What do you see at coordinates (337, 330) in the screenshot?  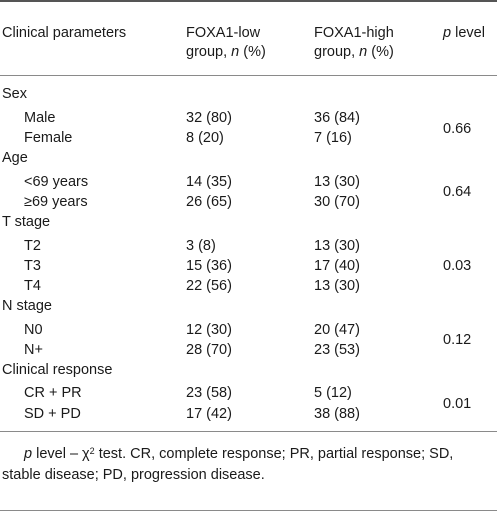 I see `cell-high: 20 (47)` at bounding box center [337, 330].